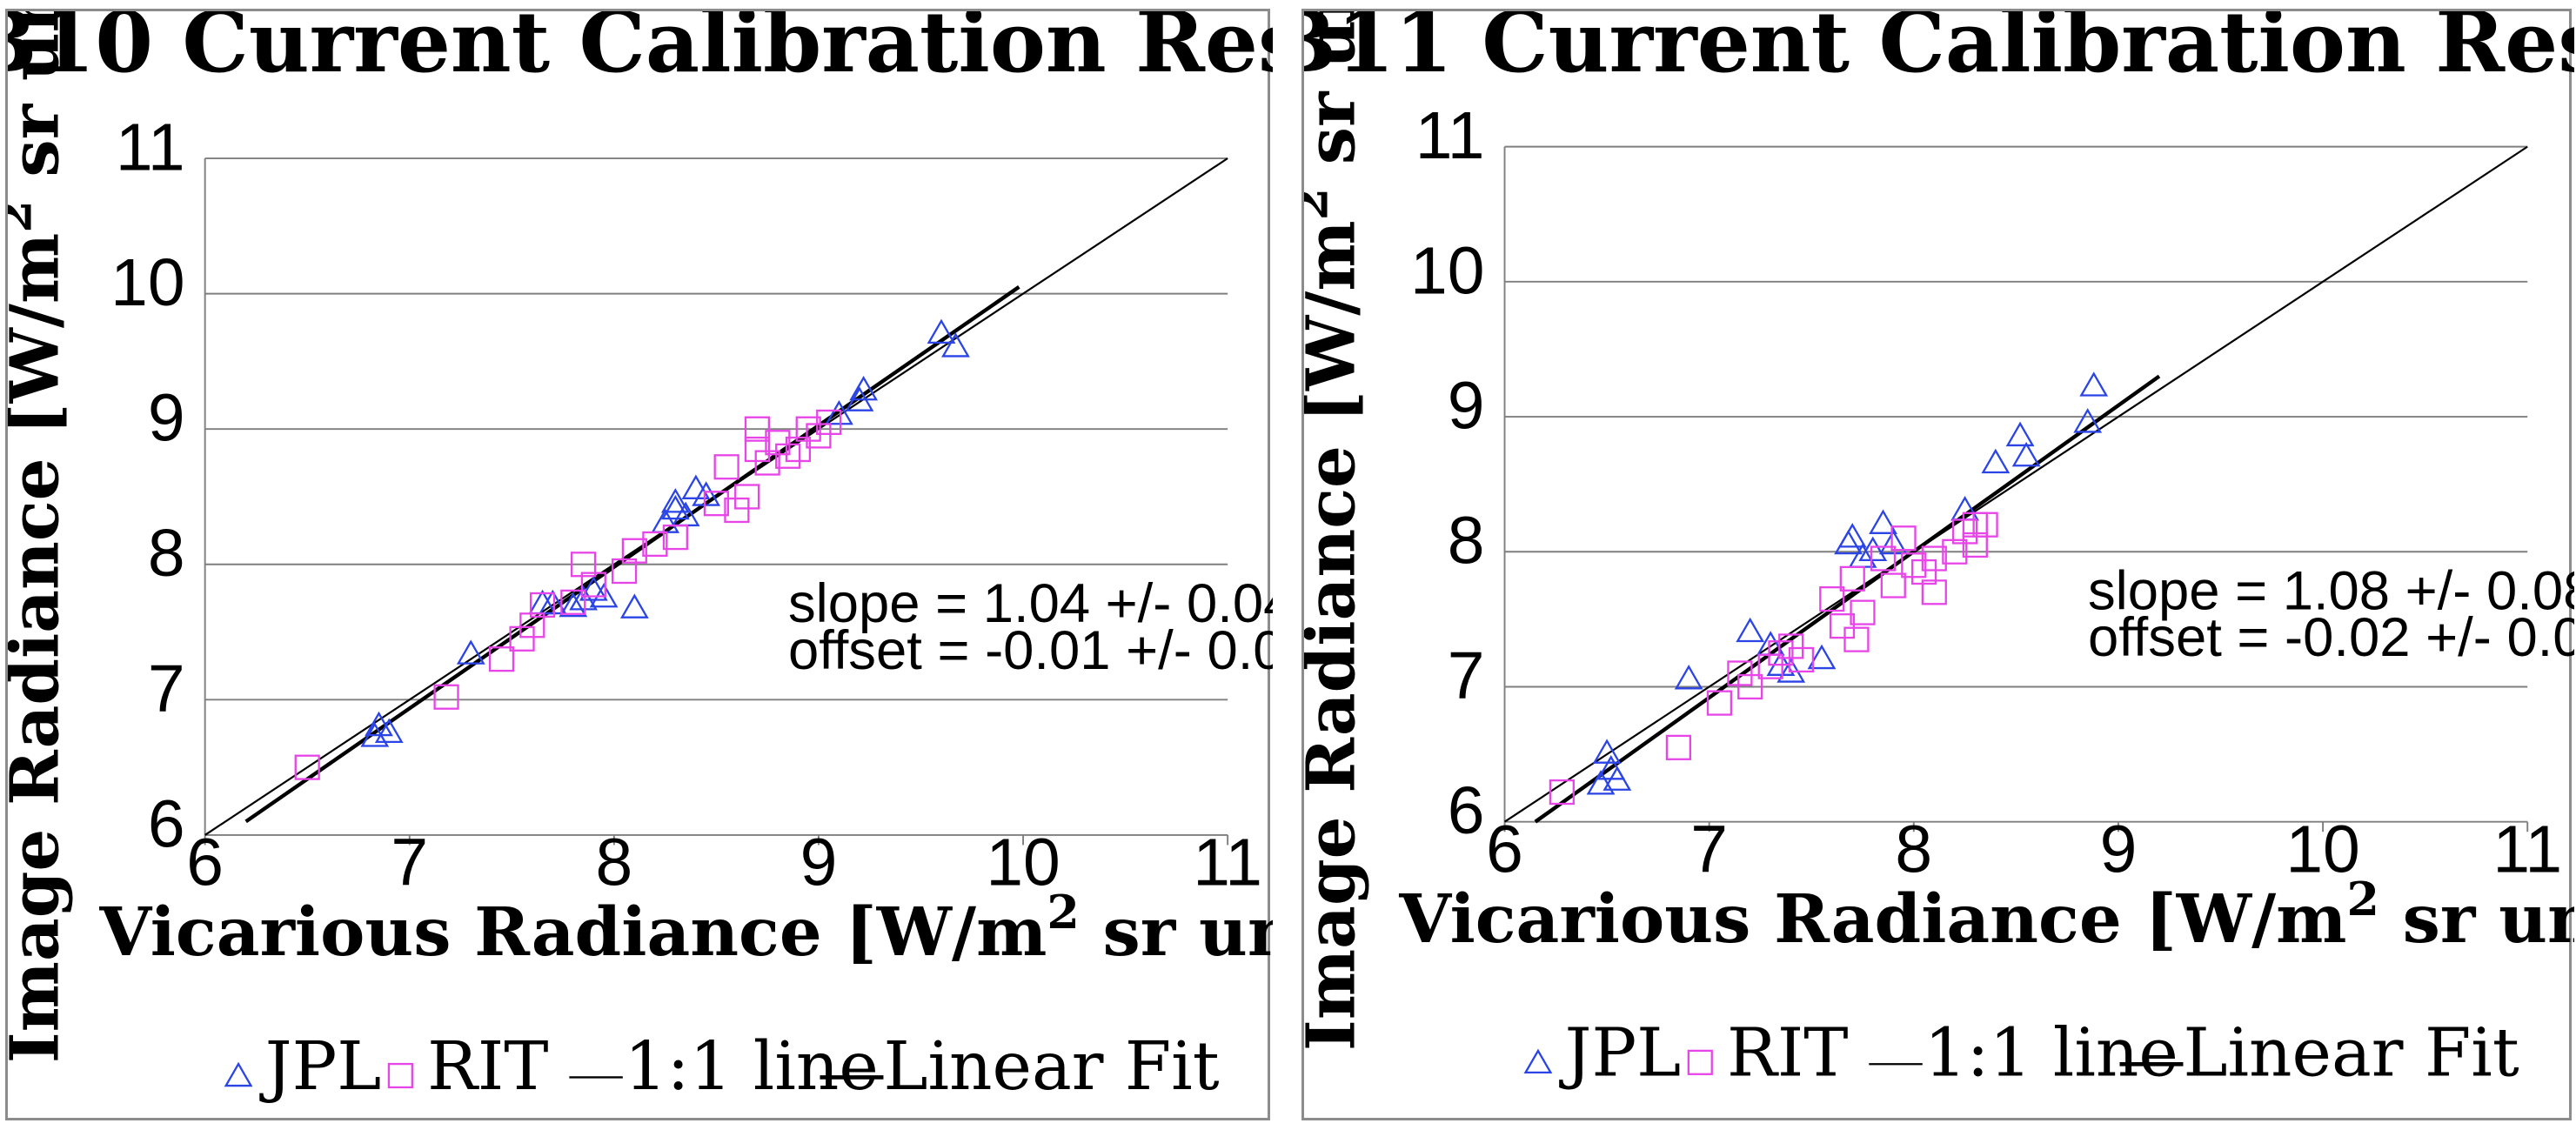  What do you see at coordinates (819, 863) in the screenshot?
I see `x-tick-label: 9` at bounding box center [819, 863].